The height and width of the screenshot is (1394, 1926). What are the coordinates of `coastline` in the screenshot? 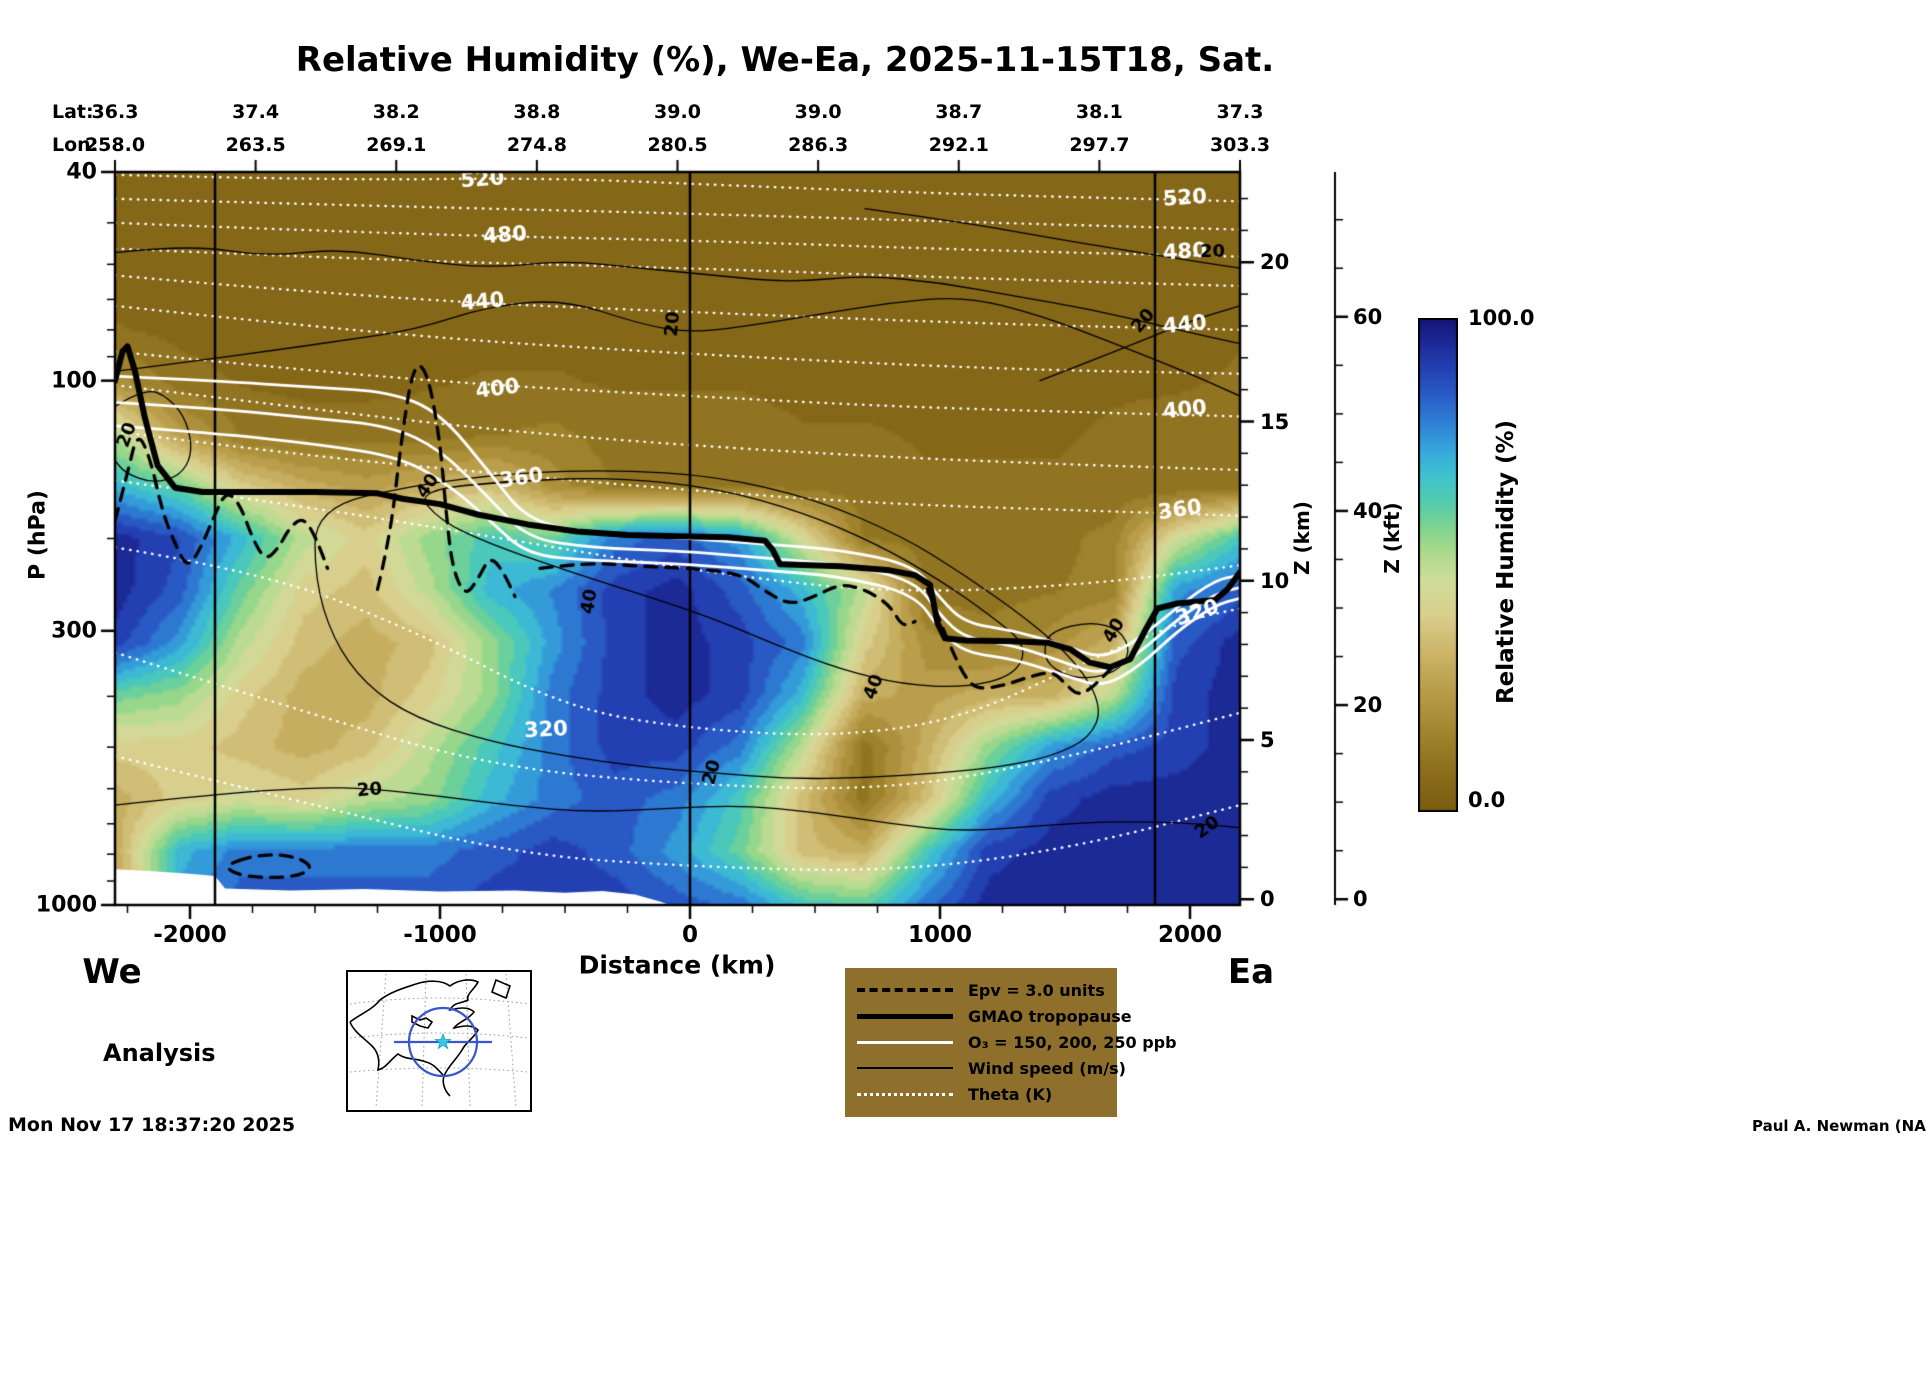 It's located at (430, 1037).